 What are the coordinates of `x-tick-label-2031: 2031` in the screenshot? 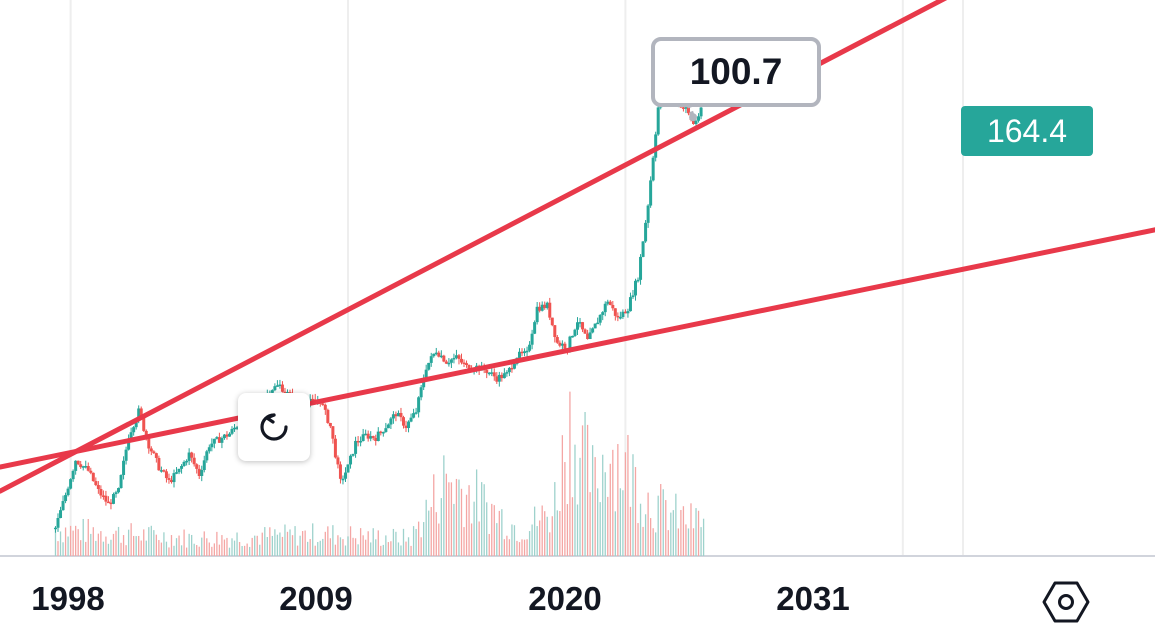 It's located at (813, 598).